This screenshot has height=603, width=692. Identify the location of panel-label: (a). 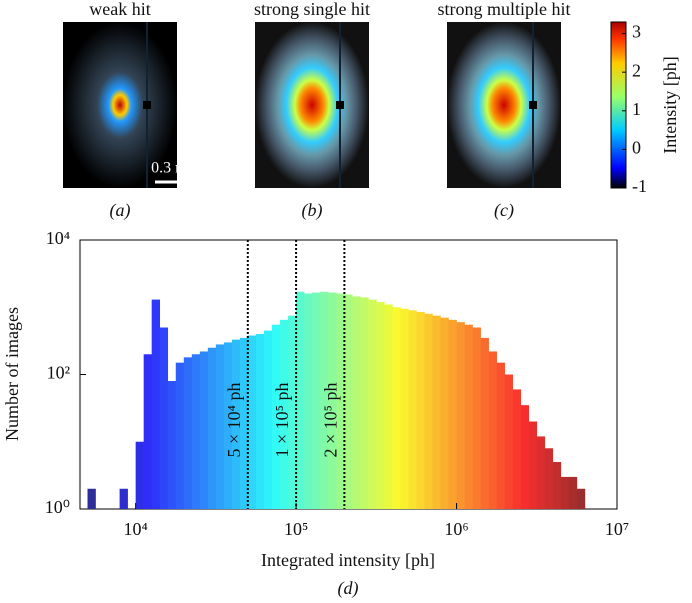
(120, 210).